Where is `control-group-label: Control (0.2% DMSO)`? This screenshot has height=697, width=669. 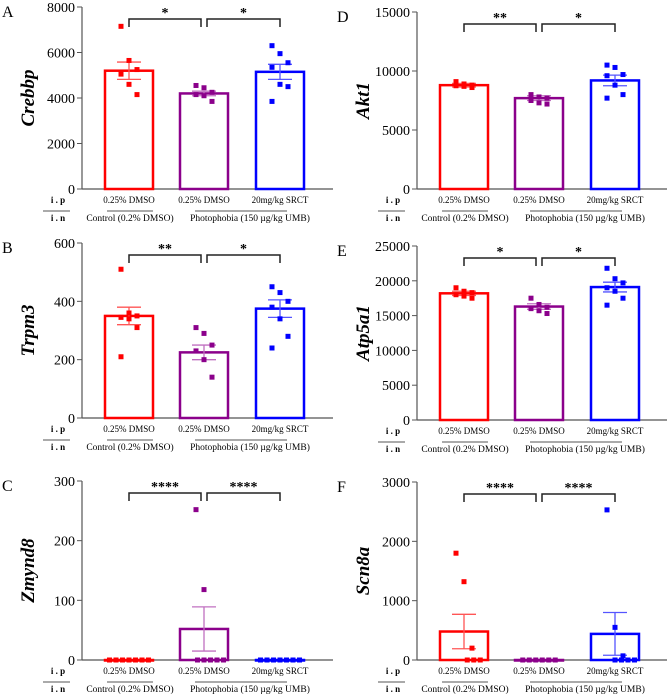
control-group-label: Control (0.2% DMSO) is located at coordinates (464, 689).